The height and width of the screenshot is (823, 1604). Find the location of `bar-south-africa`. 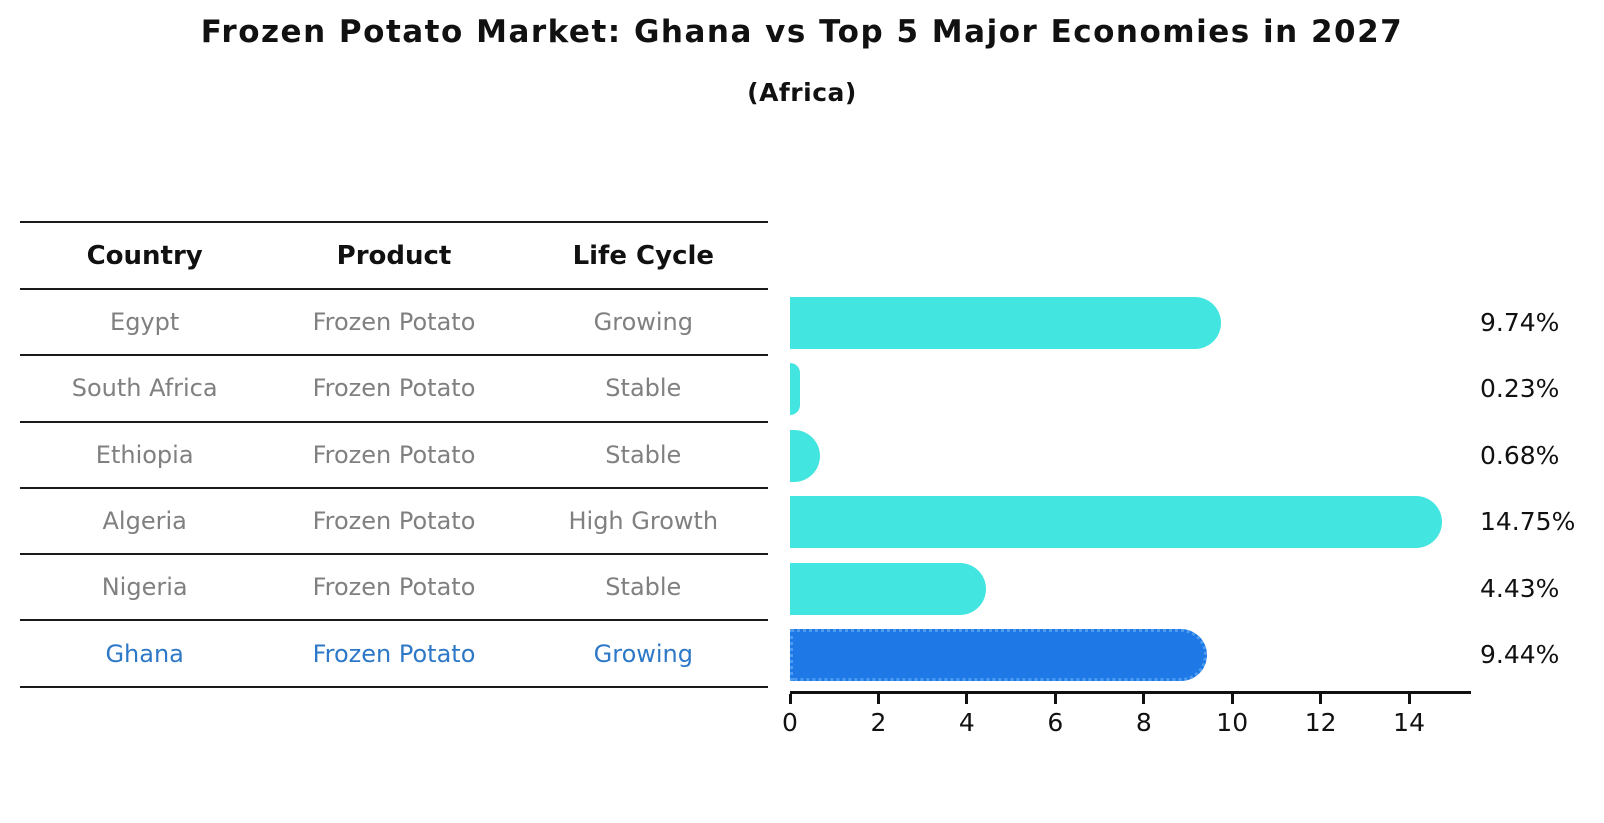

bar-south-africa is located at coordinates (795, 389).